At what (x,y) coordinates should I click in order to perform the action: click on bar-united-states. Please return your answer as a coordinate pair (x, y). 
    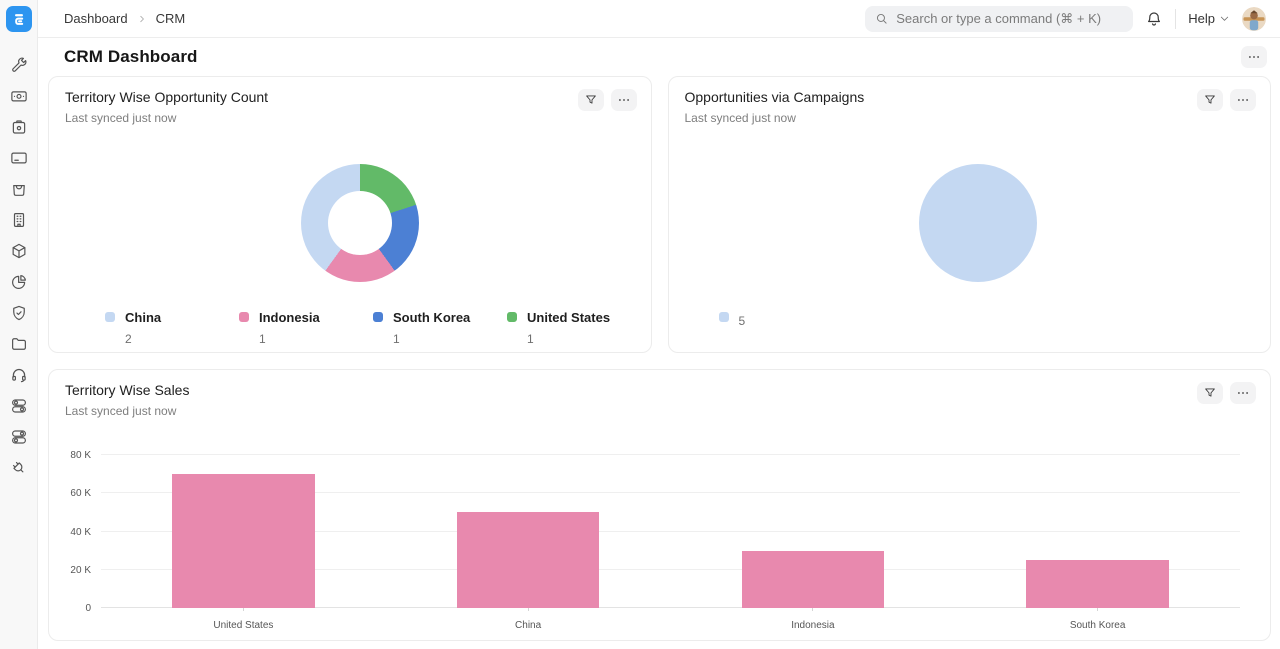
    Looking at the image, I should click on (243, 541).